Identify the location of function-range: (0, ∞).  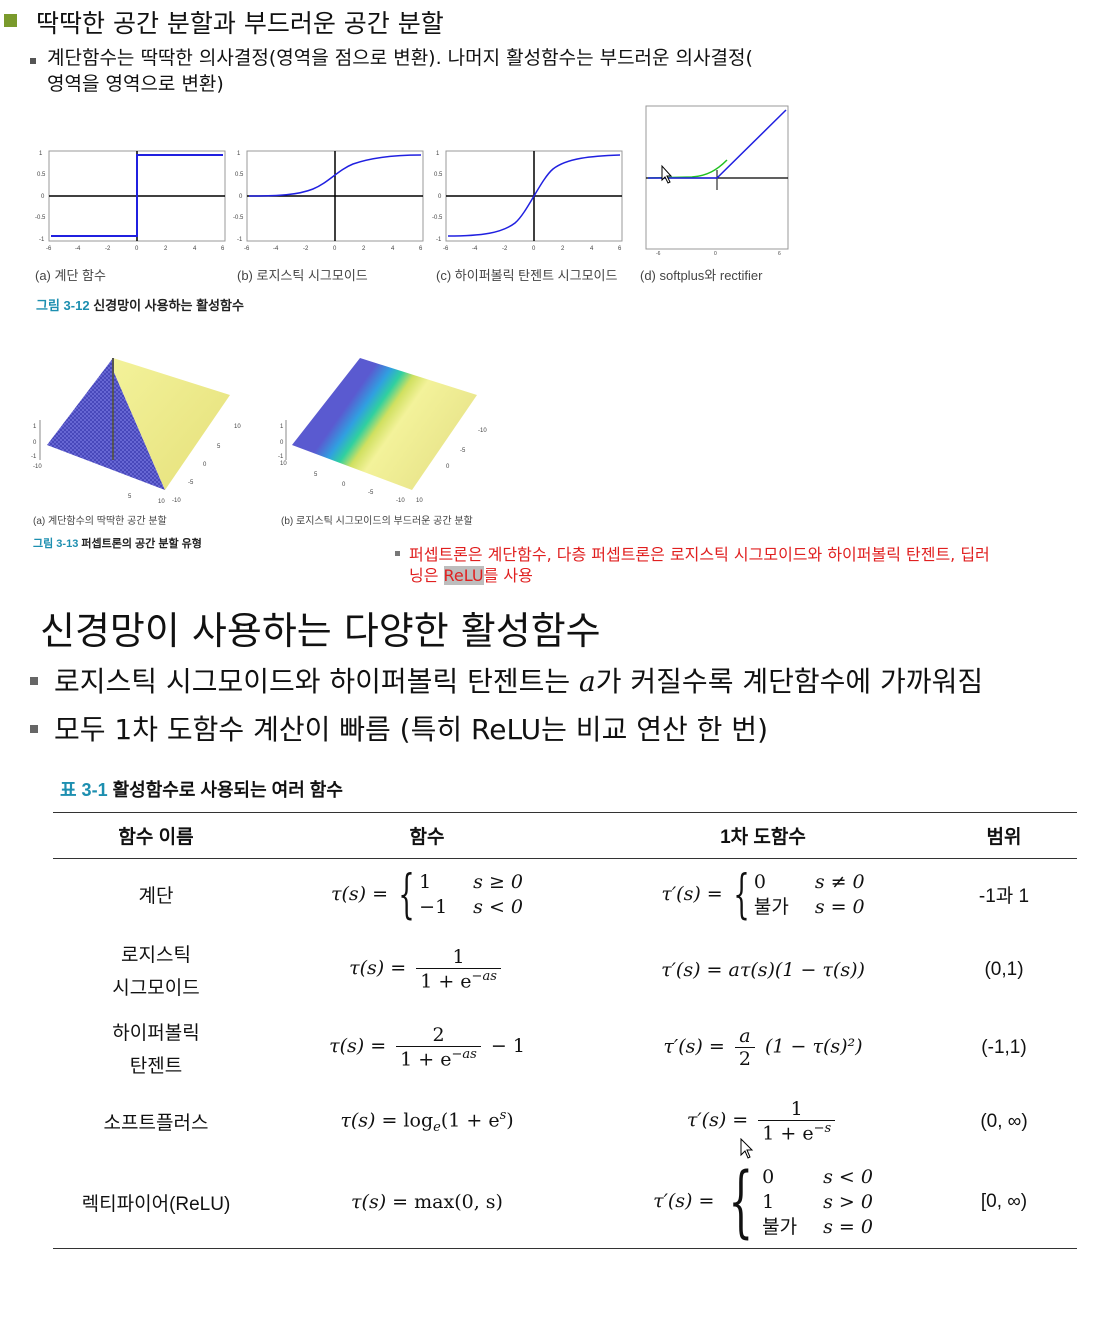
(1004, 1121).